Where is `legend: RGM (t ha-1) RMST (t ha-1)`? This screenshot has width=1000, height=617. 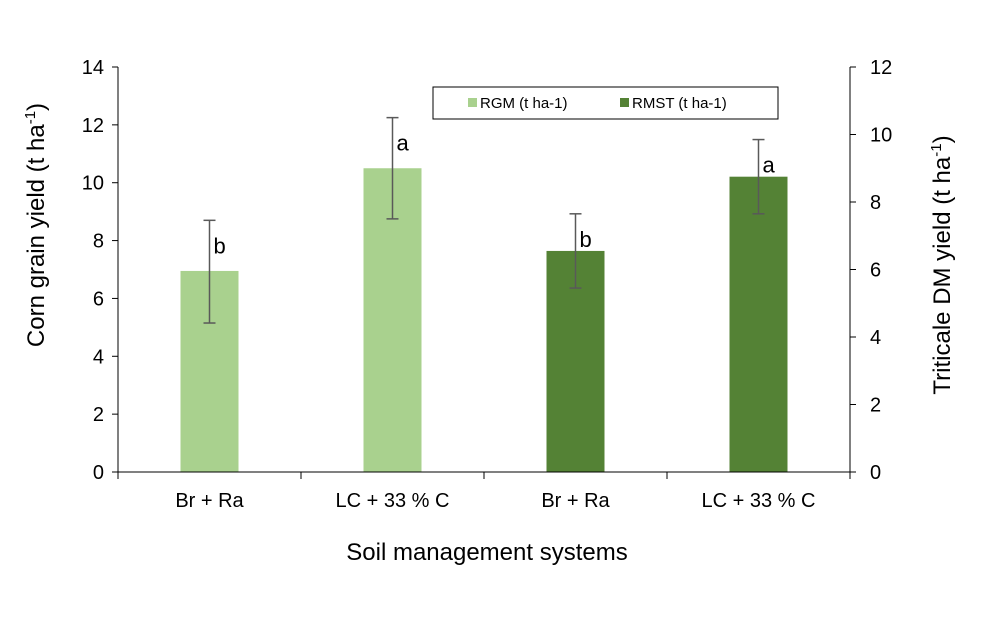
legend: RGM (t ha-1) RMST (t ha-1) is located at coordinates (605, 103).